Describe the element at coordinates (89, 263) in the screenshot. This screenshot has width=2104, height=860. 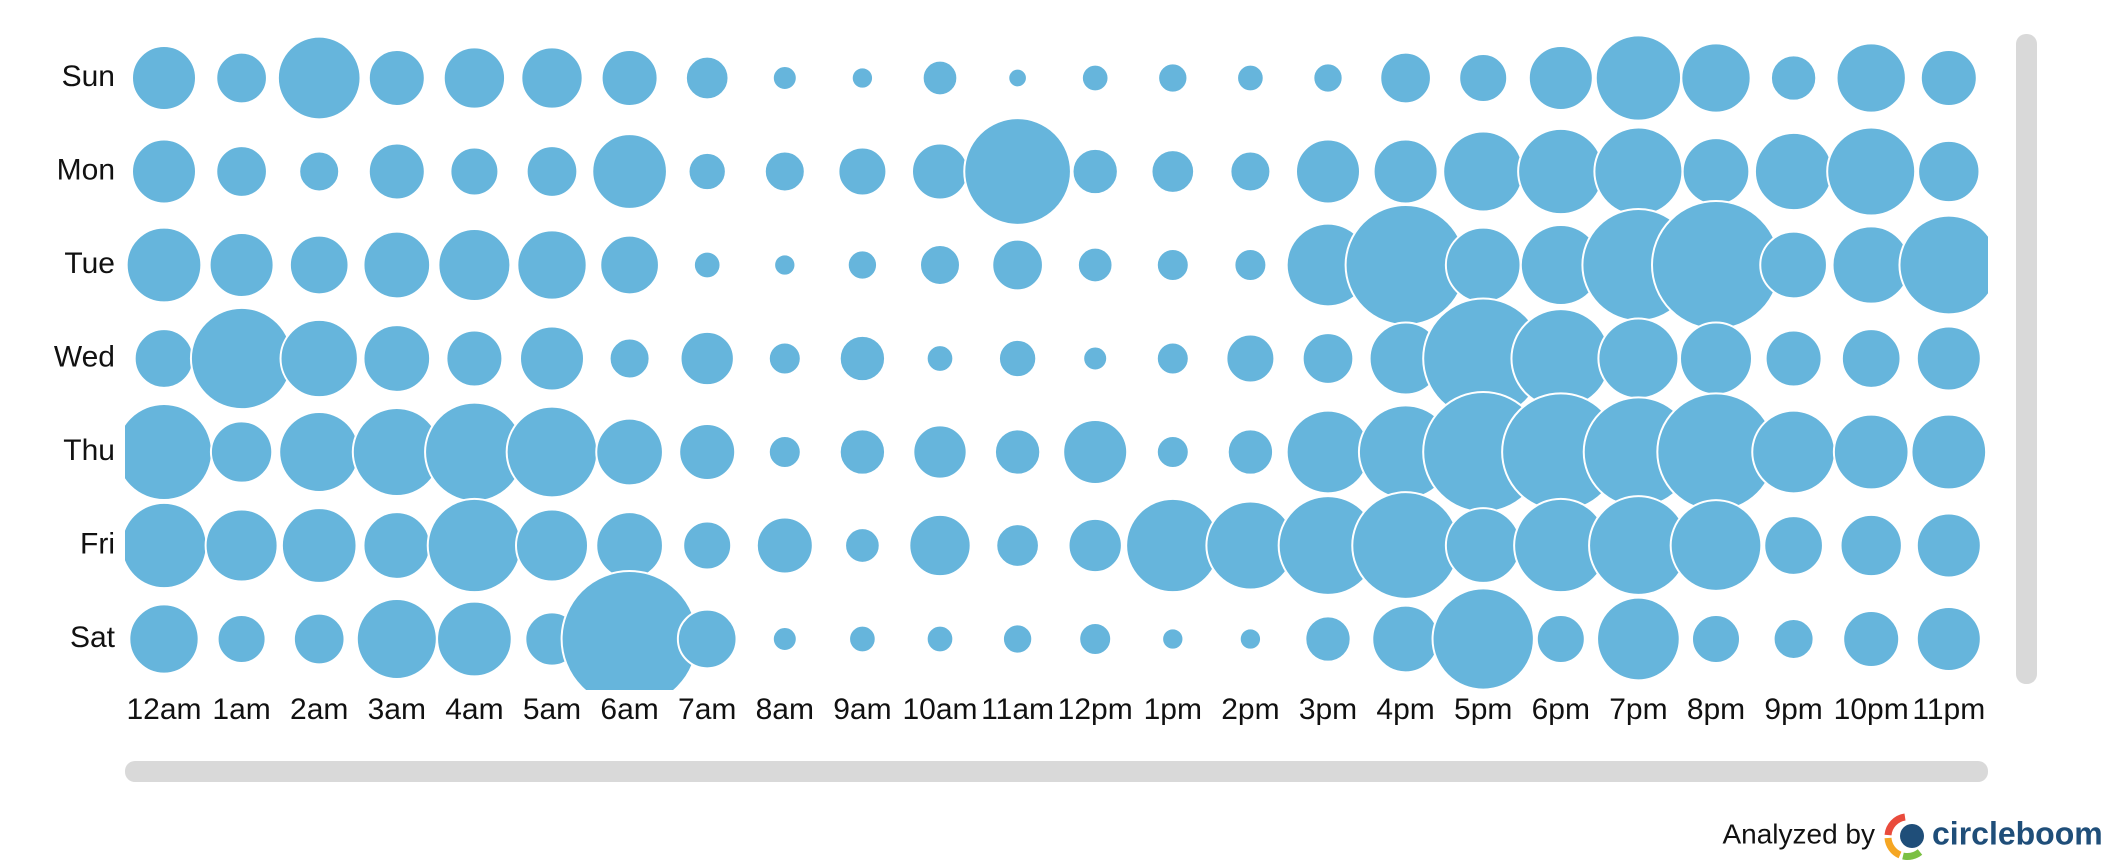
I see `y-tick-label: Tue` at that location.